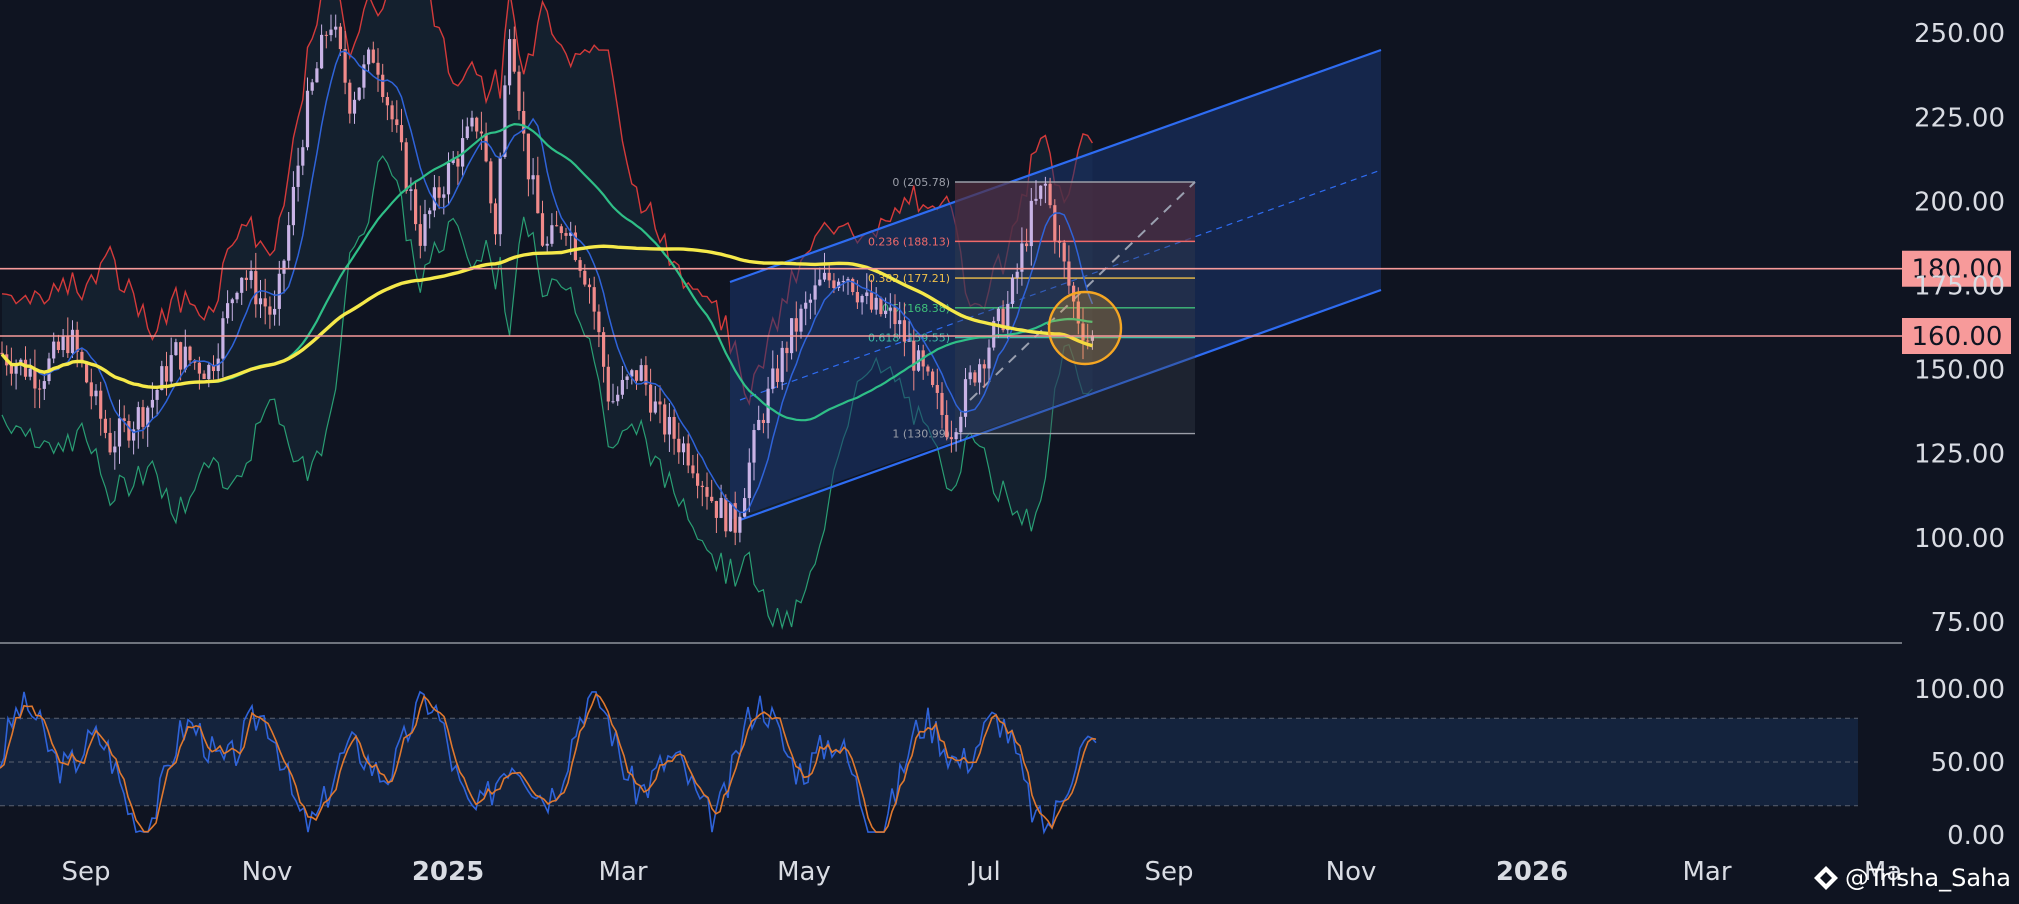 The width and height of the screenshot is (2019, 904). I want to click on price-badge-label: 160.00, so click(1957, 337).